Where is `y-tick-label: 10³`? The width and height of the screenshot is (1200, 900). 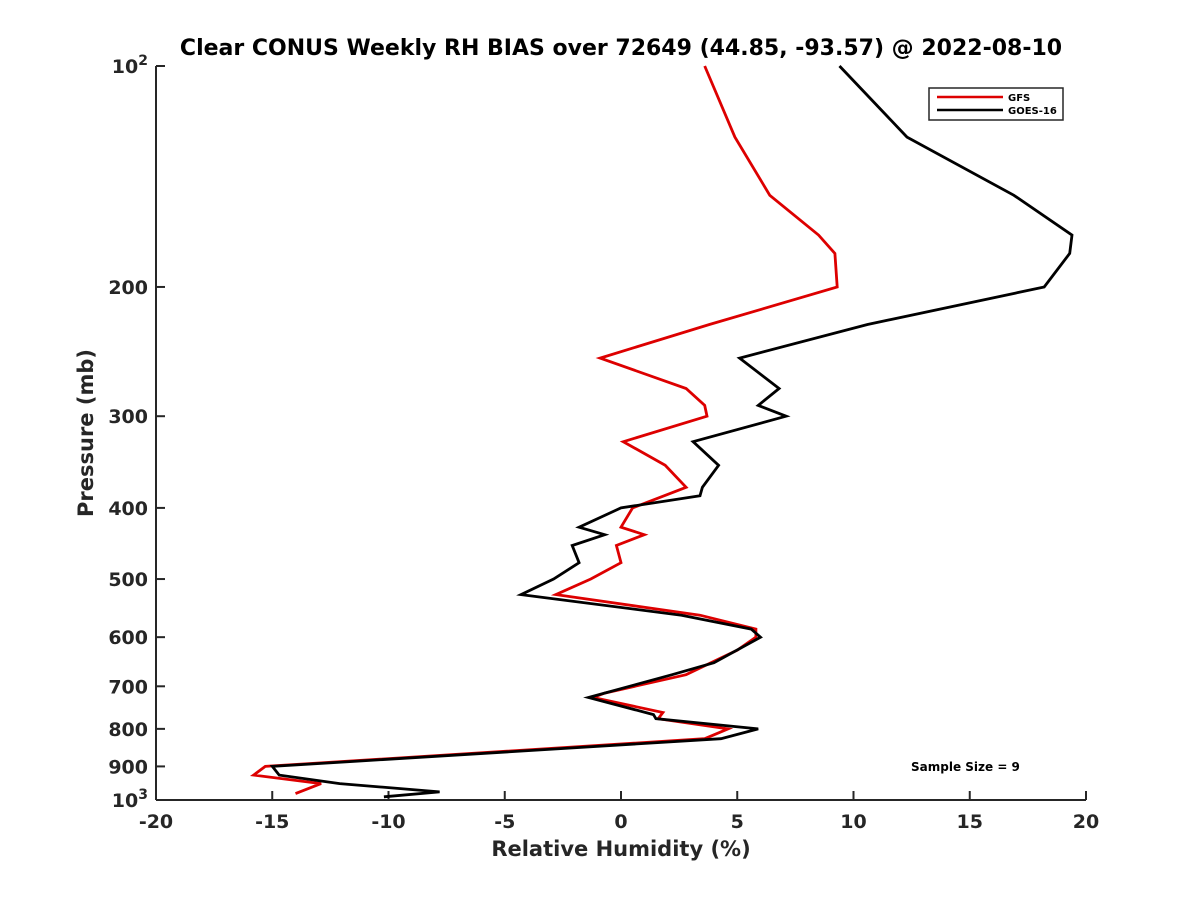 y-tick-label: 10³ is located at coordinates (130, 799).